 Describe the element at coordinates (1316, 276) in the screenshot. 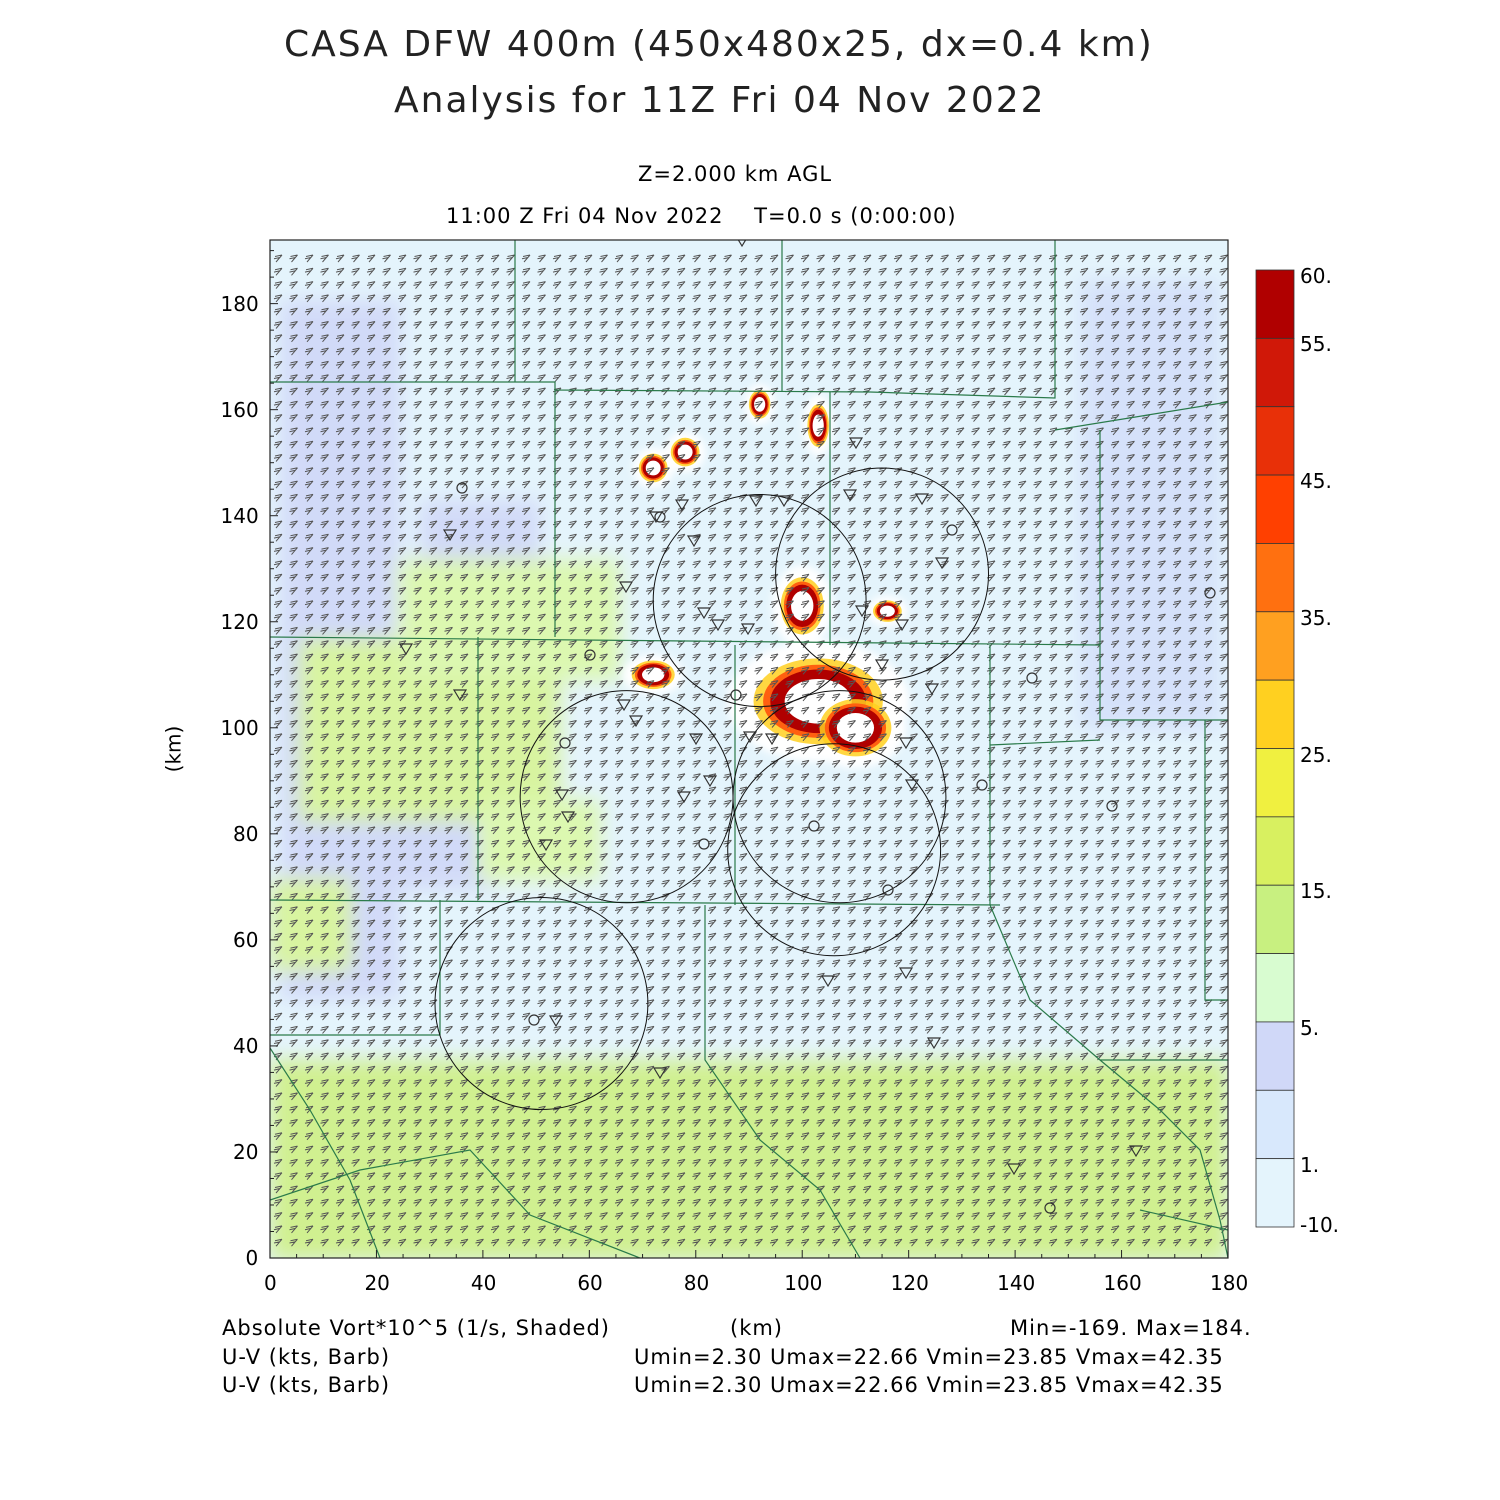

I see `colorbar-label: 60.` at that location.